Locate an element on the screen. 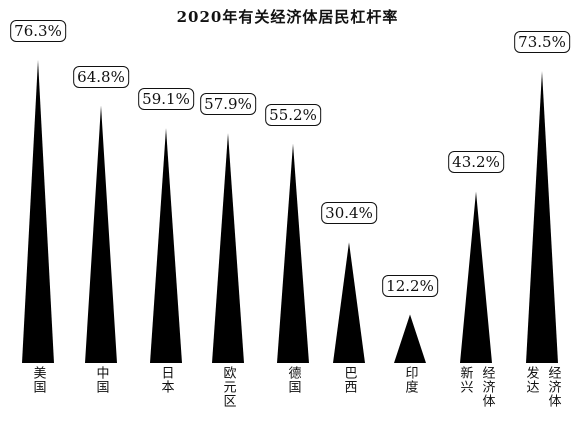 This screenshot has width=575, height=425. category-label-2-part-1: 中国 is located at coordinates (101, 380).